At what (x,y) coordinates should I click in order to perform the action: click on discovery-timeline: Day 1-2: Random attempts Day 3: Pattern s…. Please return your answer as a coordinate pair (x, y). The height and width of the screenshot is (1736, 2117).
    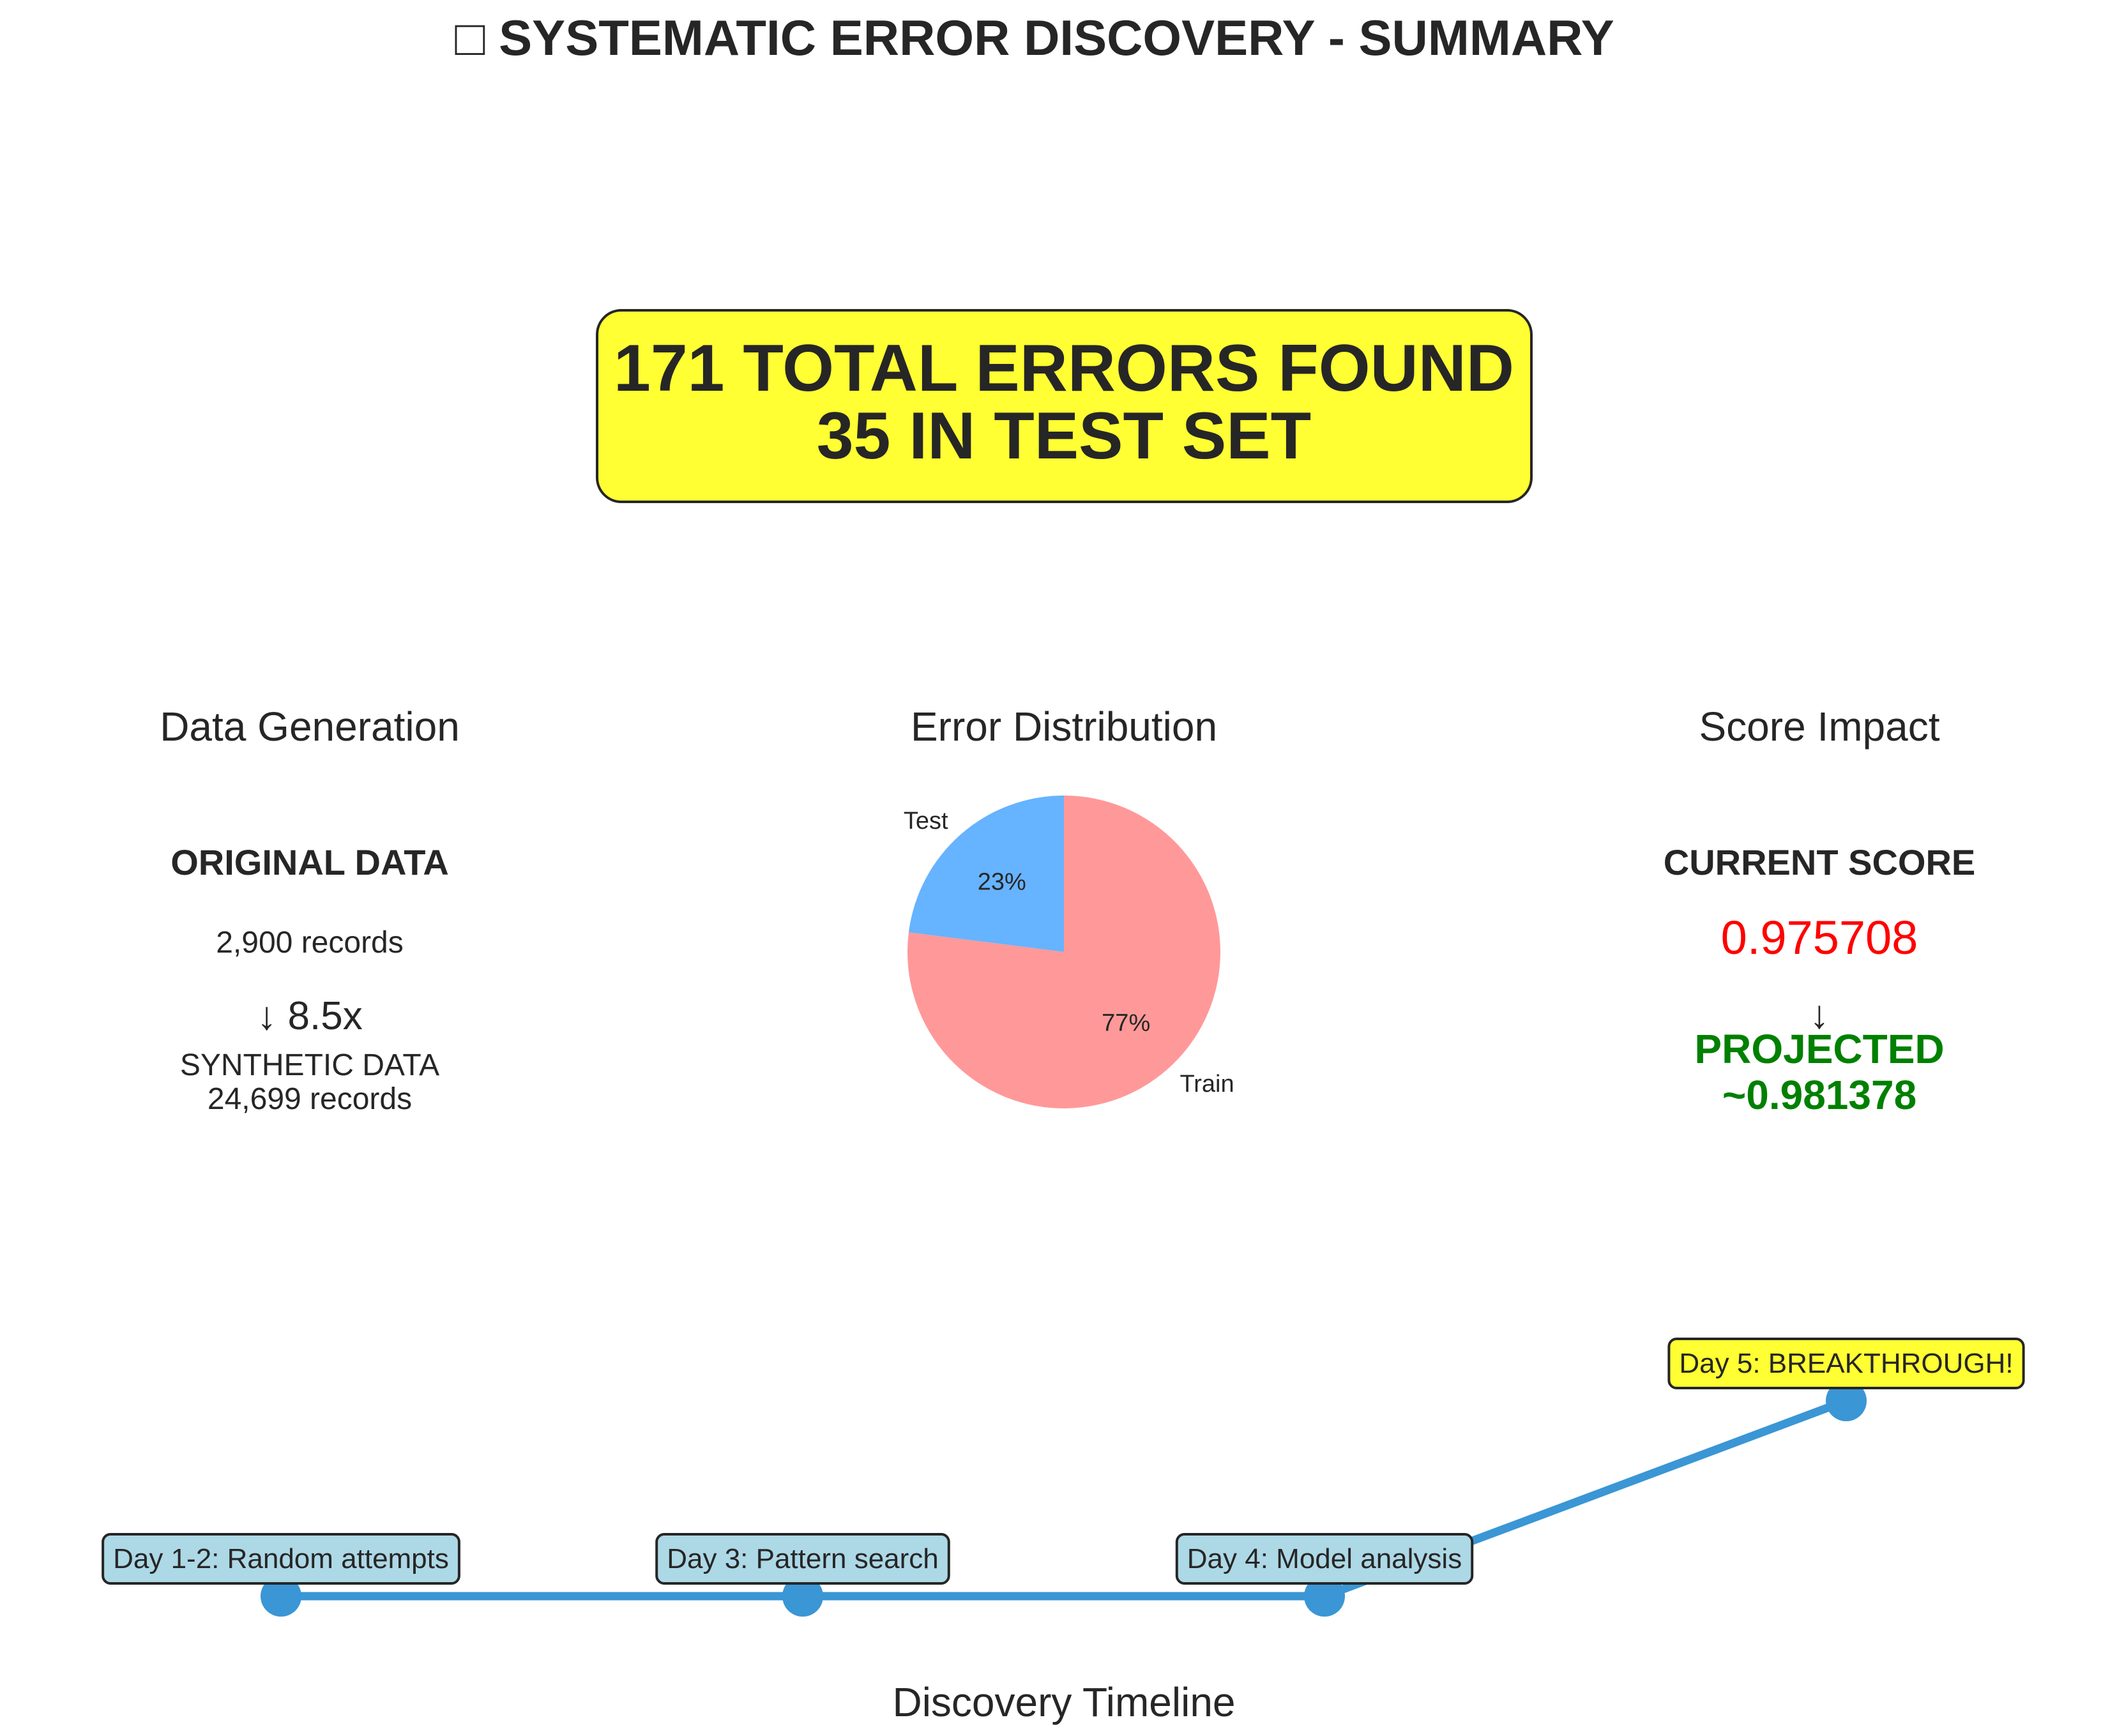
    Looking at the image, I should click on (1063, 1477).